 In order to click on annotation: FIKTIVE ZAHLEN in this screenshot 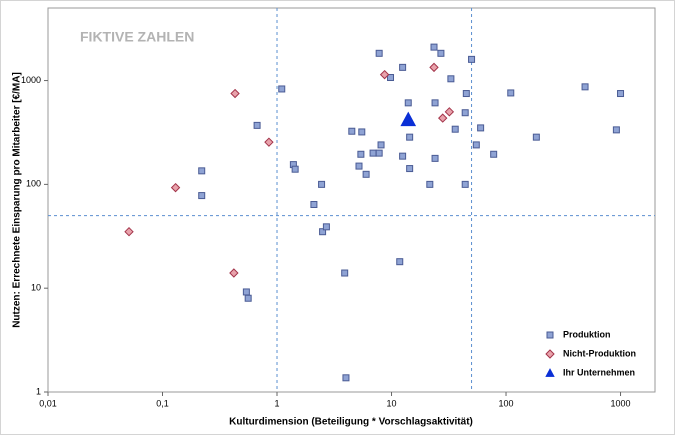, I will do `click(137, 37)`.